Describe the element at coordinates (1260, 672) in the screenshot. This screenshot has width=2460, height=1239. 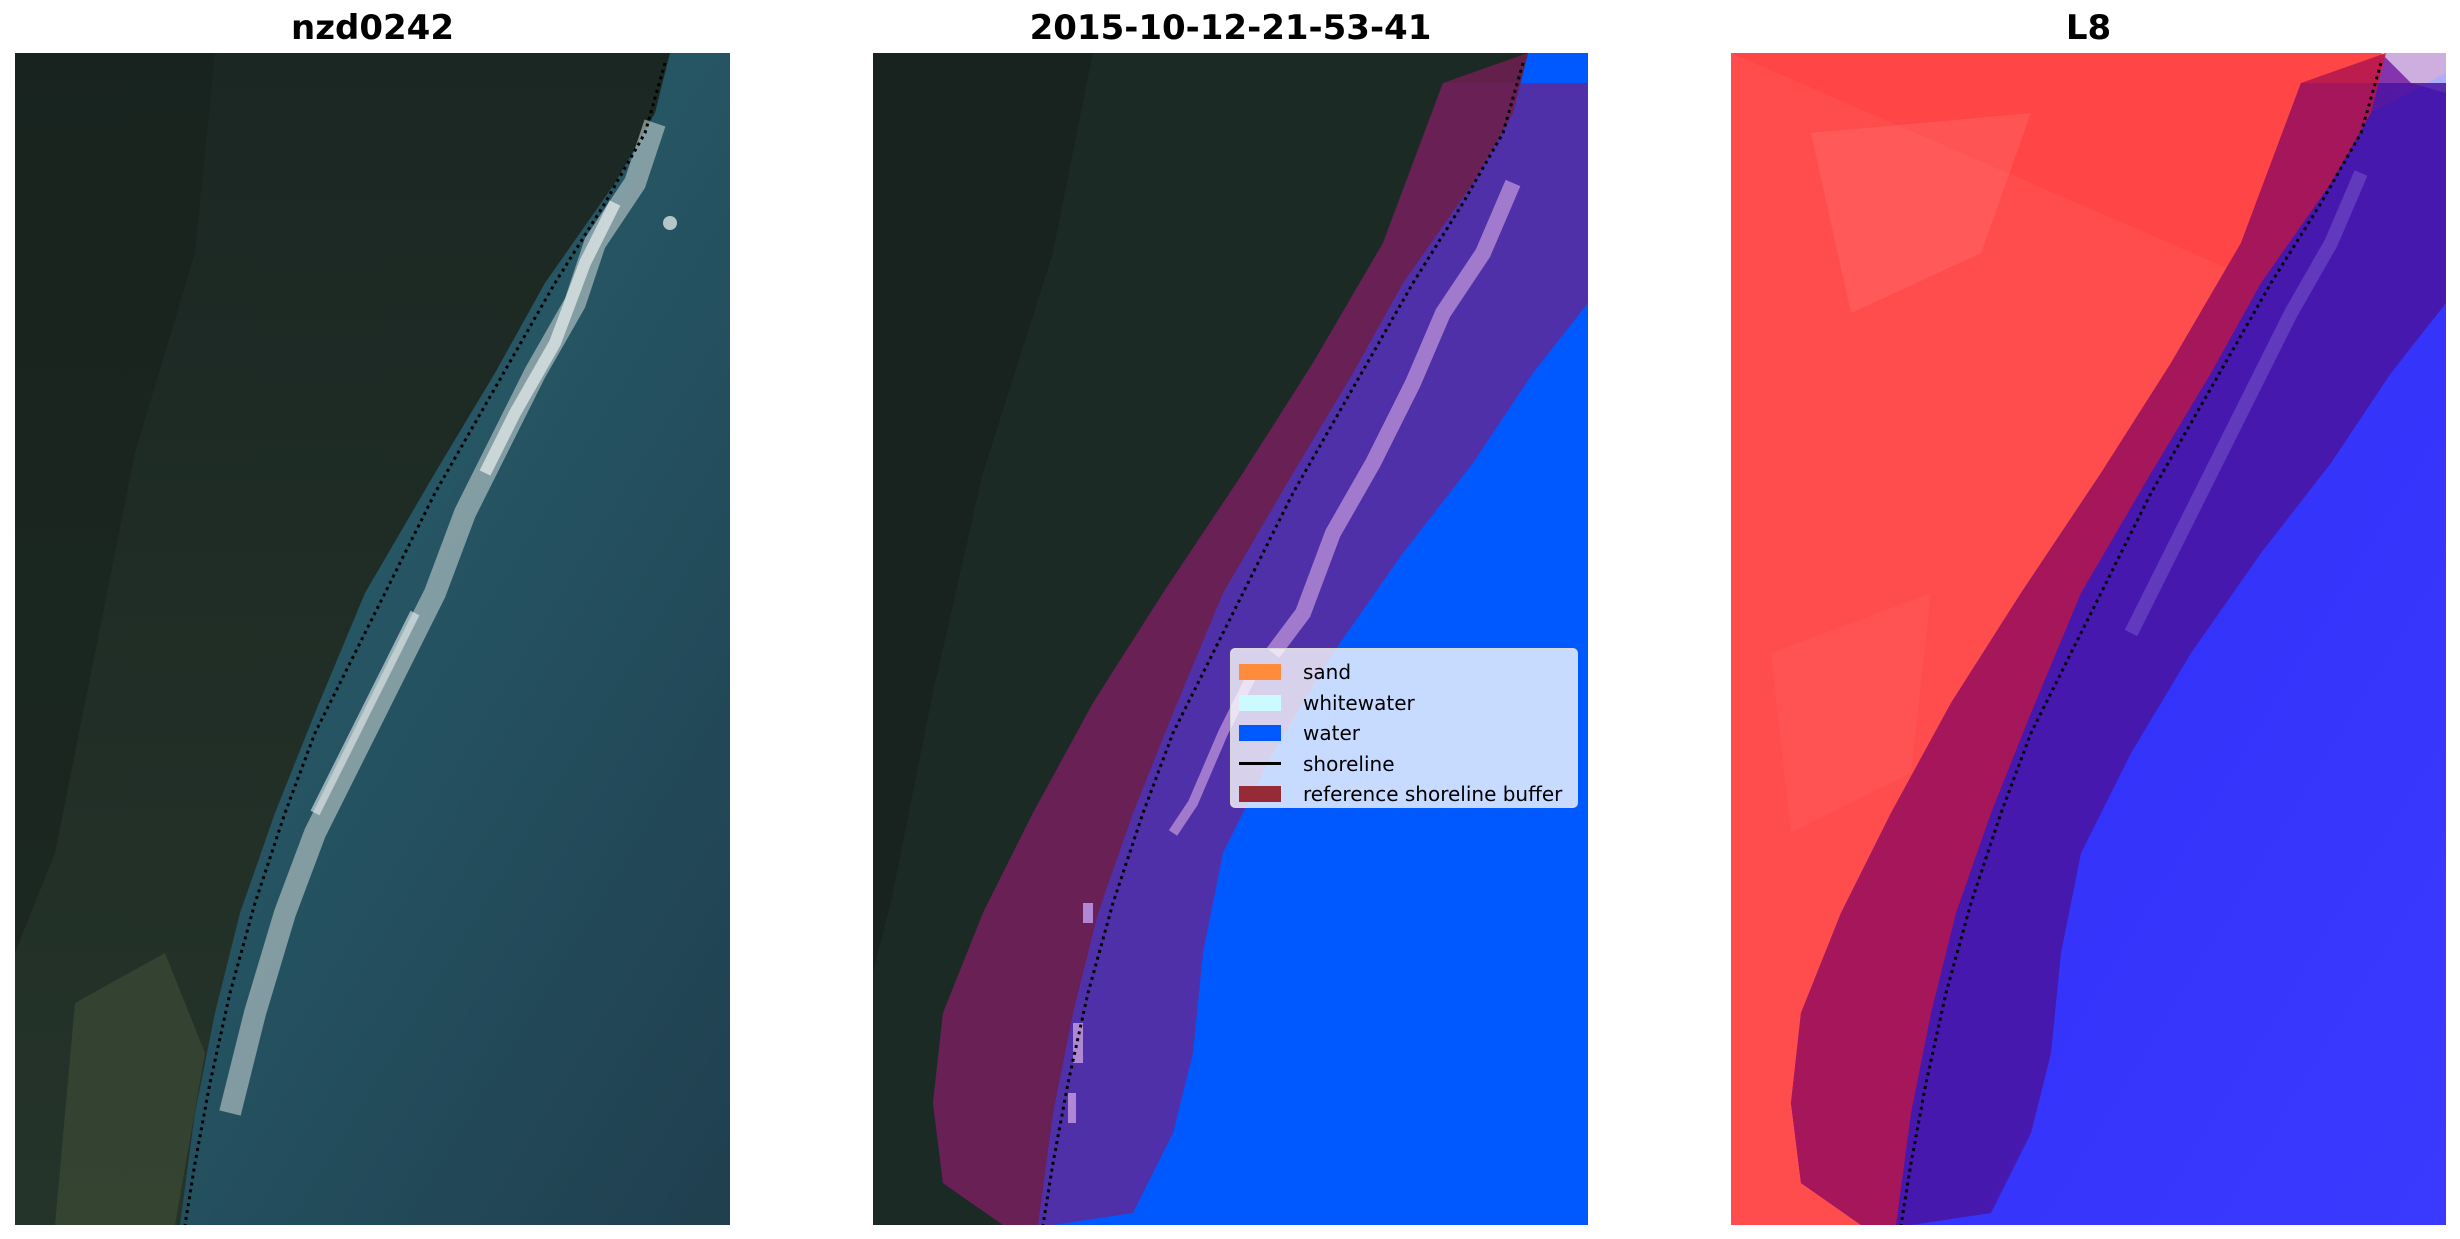
I see `sand-swatch` at that location.